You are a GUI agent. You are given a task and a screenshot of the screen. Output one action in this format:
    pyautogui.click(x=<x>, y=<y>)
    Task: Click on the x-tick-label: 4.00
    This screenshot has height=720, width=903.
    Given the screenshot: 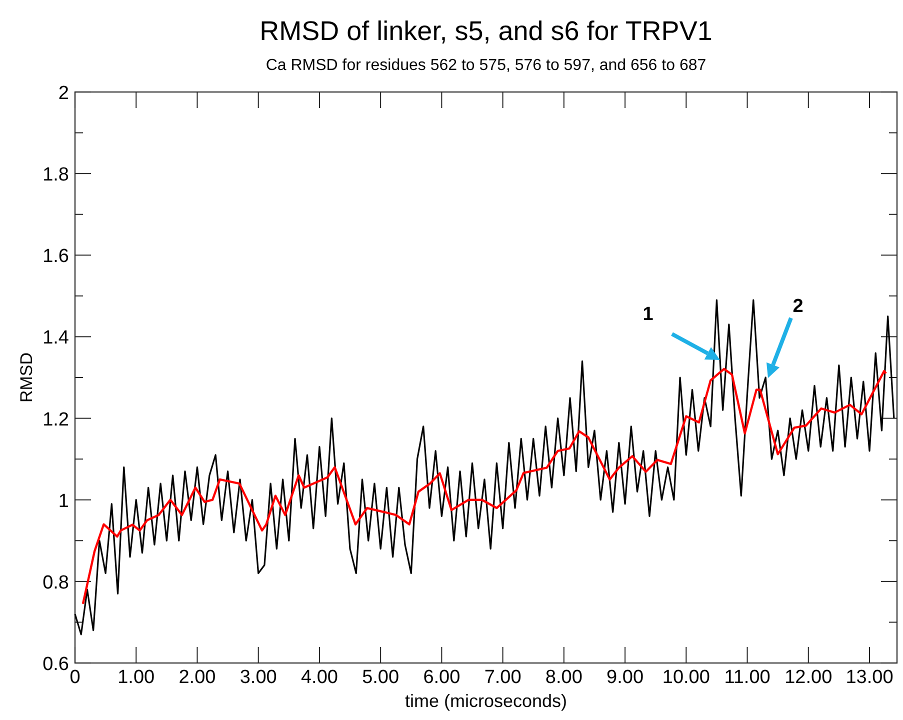 What is the action you would take?
    pyautogui.click(x=319, y=677)
    